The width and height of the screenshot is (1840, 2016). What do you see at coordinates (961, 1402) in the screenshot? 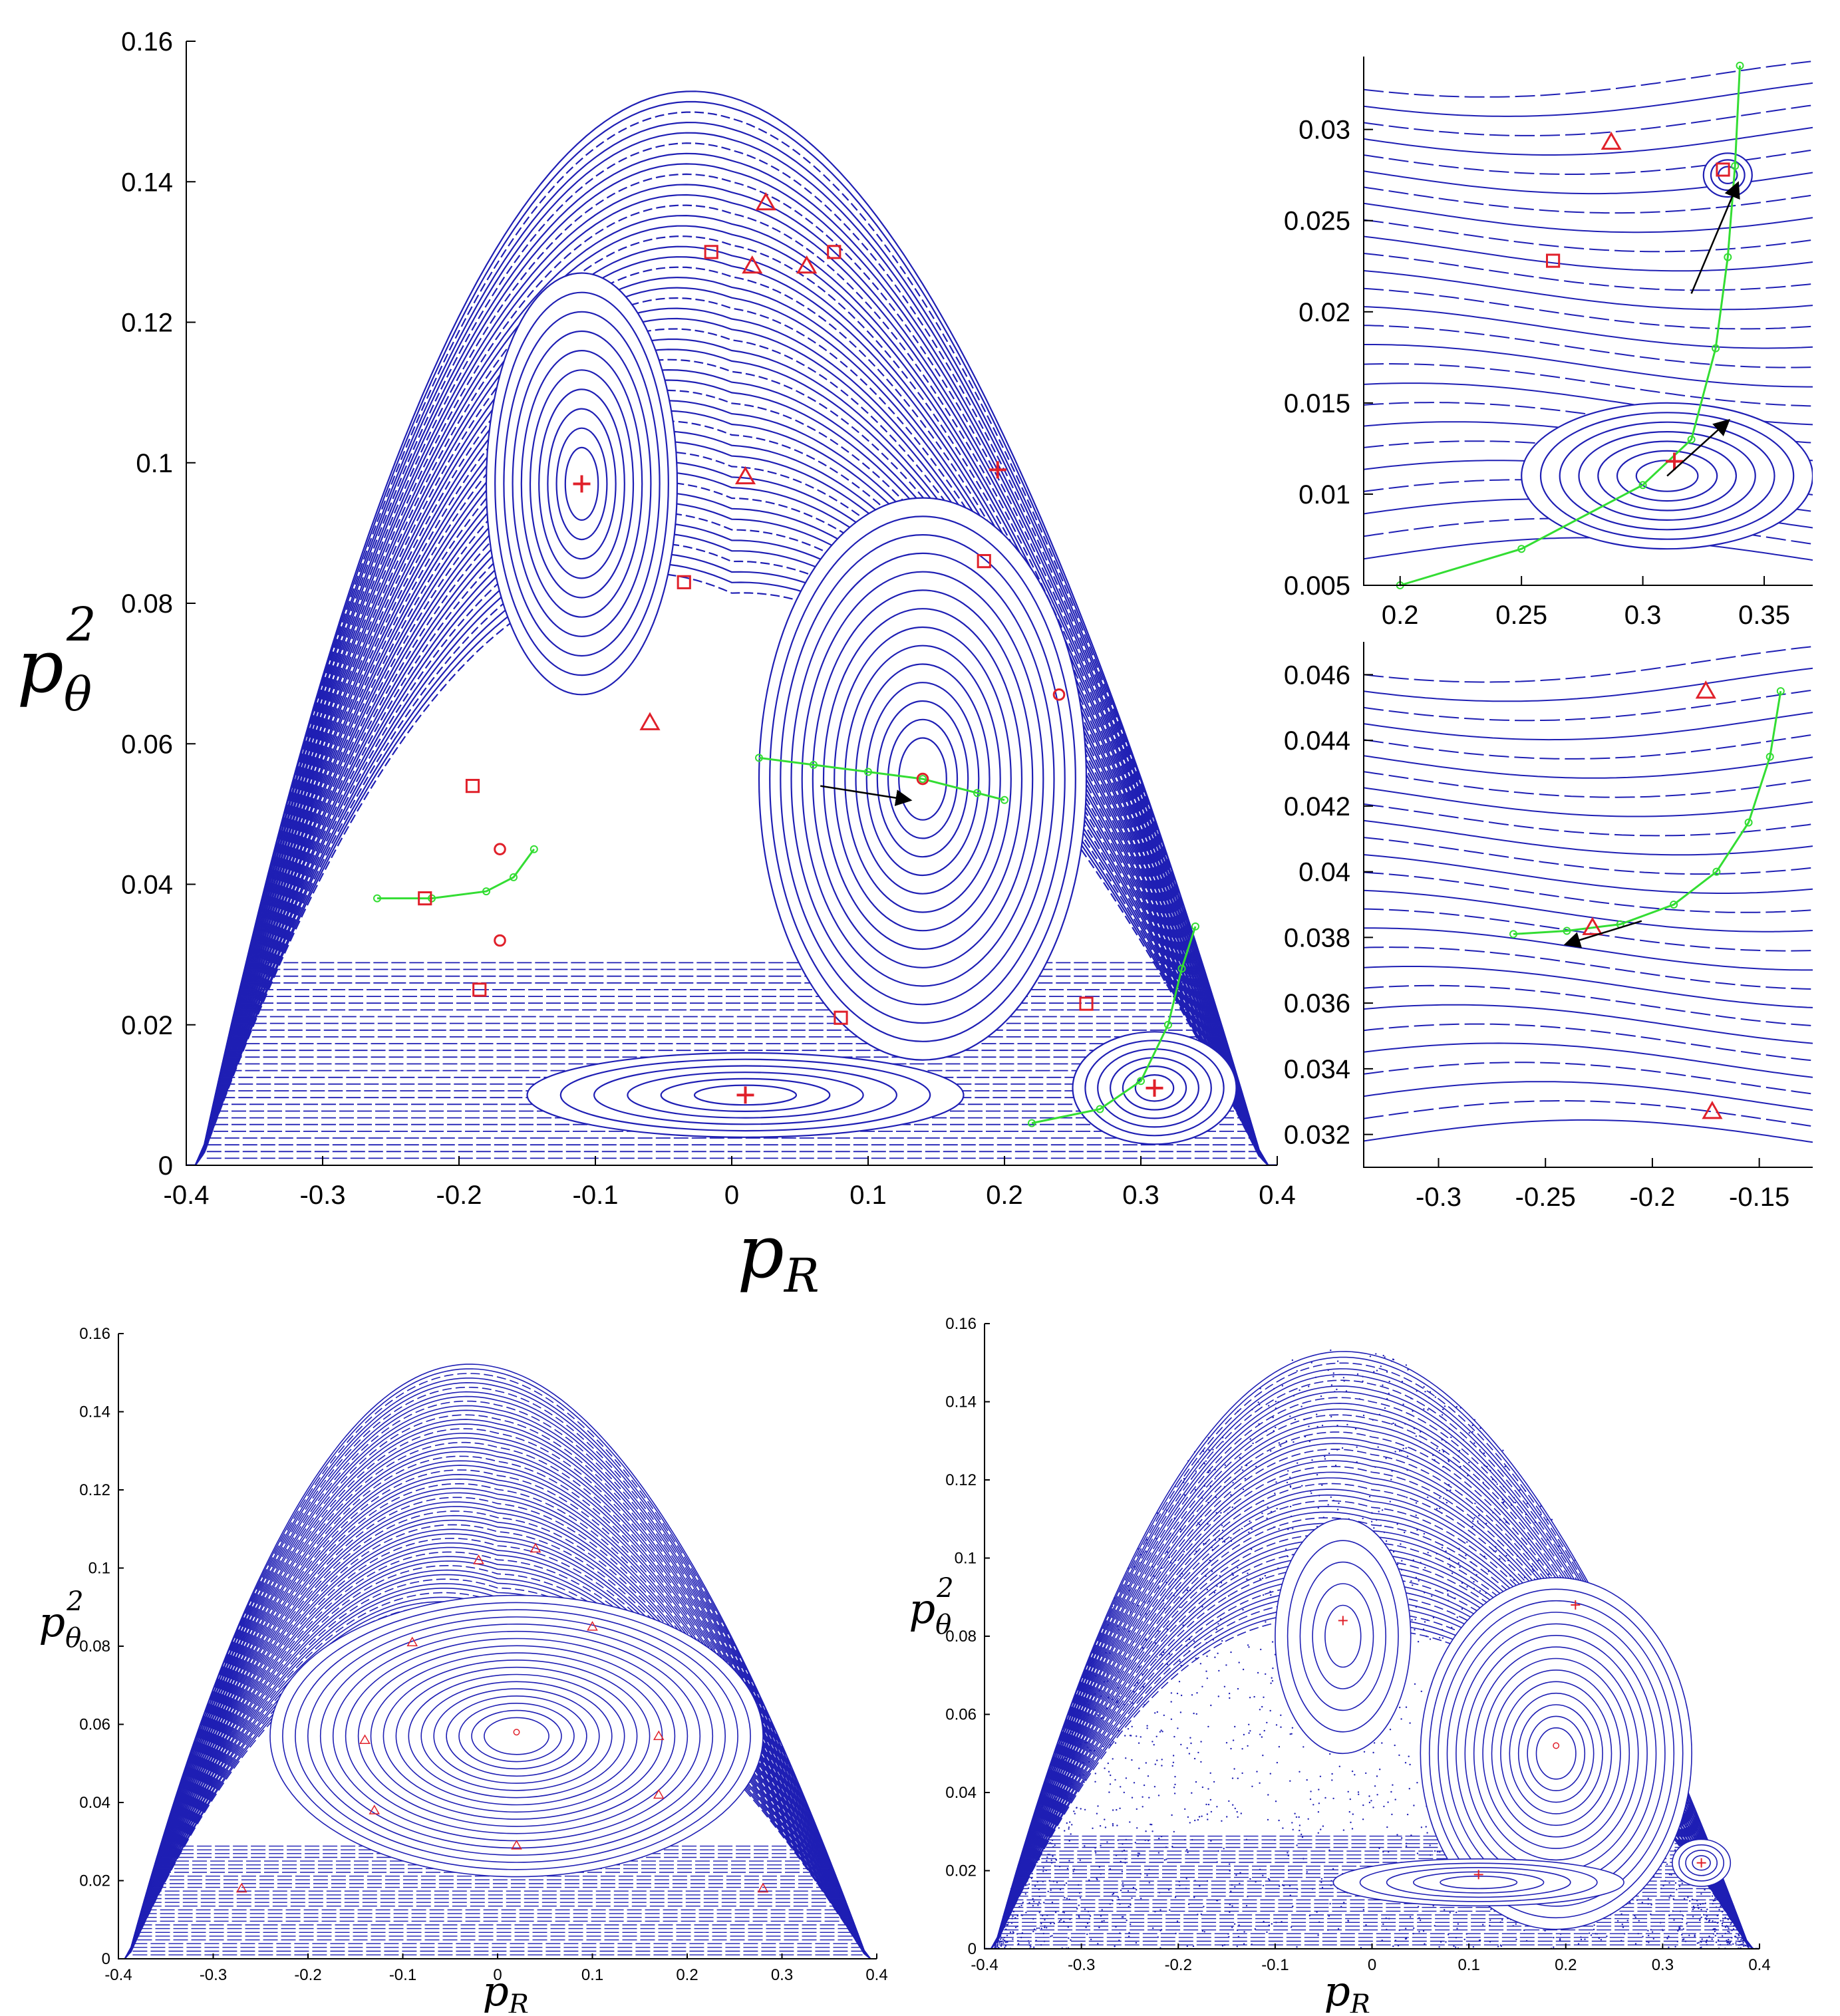
I see `y-tick-label: 0.14` at bounding box center [961, 1402].